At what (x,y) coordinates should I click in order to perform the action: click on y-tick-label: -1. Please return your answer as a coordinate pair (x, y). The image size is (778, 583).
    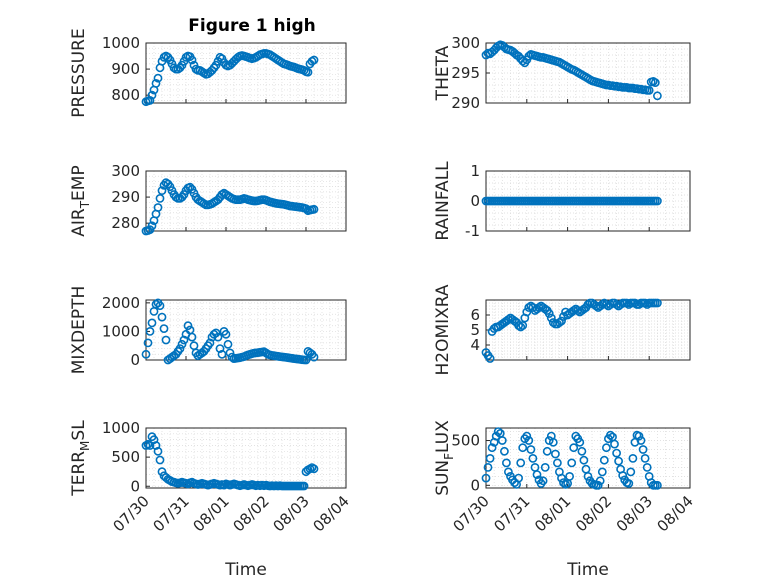
    Looking at the image, I should click on (472, 231).